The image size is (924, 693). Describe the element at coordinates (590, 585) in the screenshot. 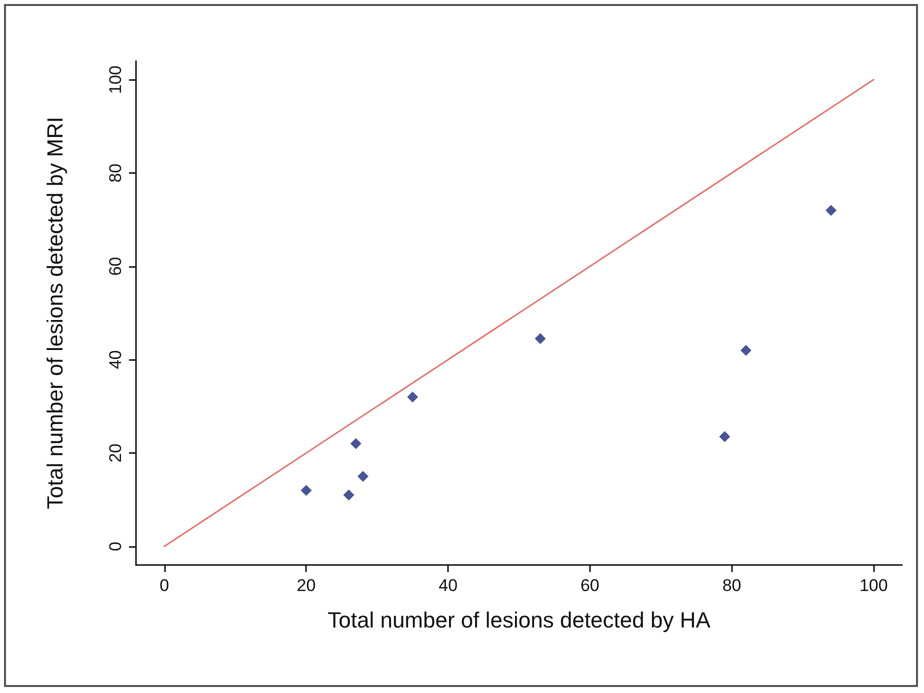

I see `x-tick-label: 60` at that location.